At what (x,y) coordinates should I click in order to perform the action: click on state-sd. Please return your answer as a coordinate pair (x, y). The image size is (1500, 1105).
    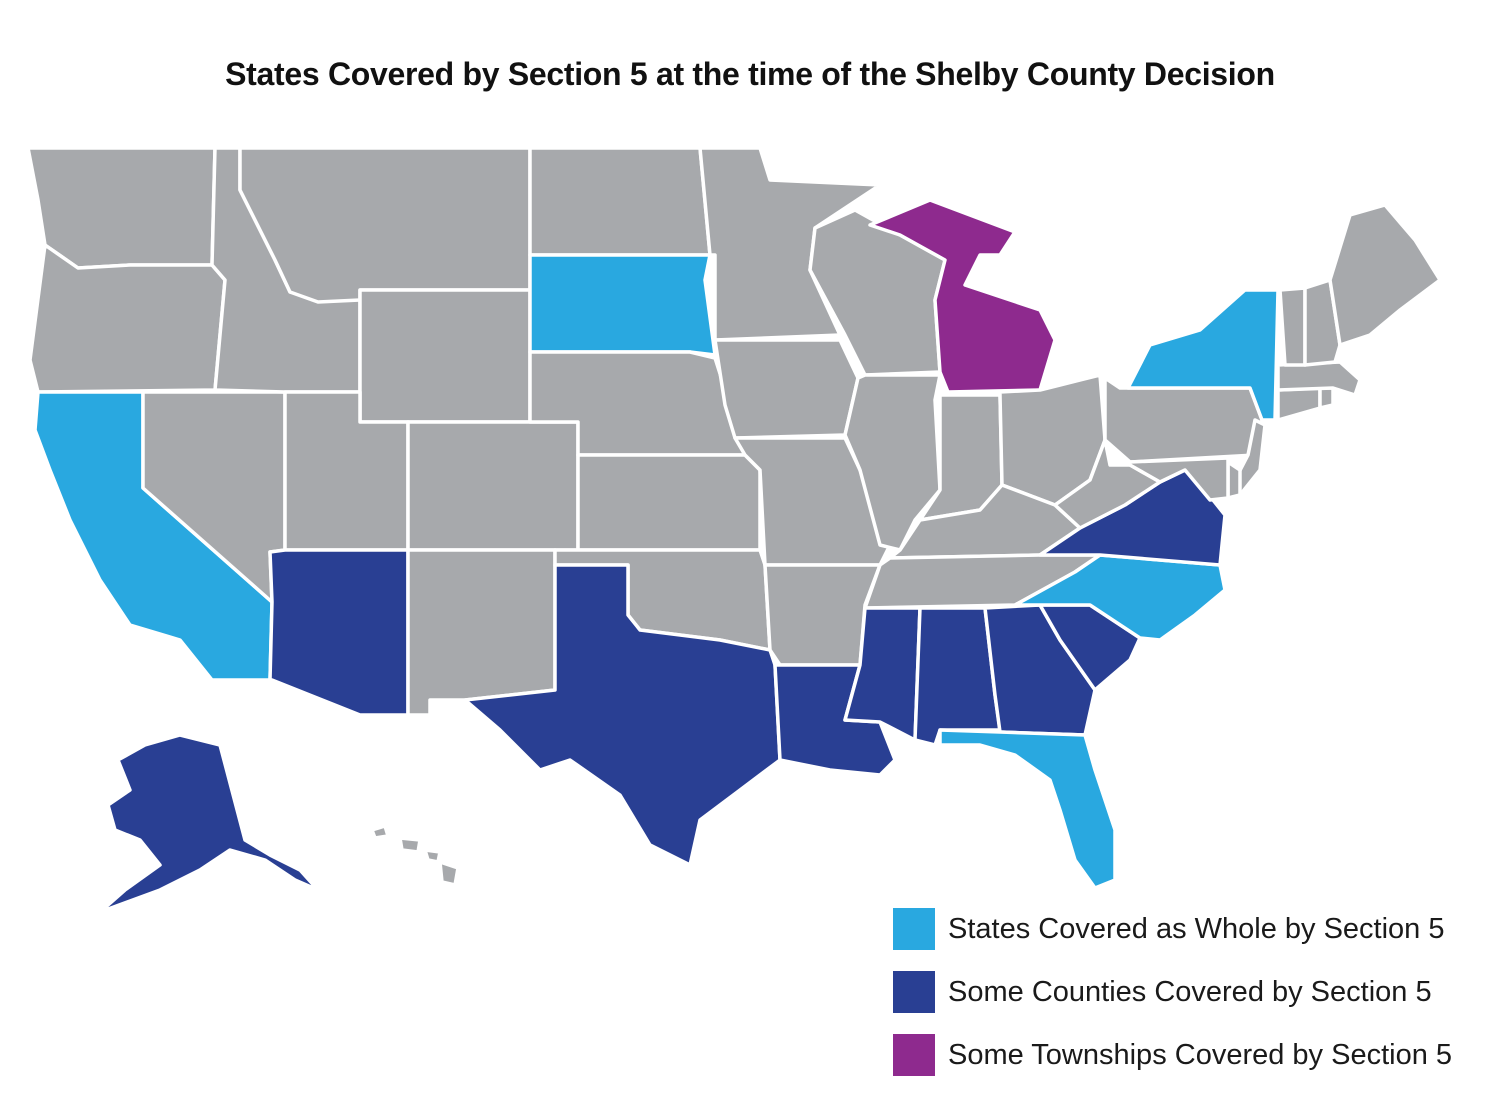
    Looking at the image, I should click on (622, 305).